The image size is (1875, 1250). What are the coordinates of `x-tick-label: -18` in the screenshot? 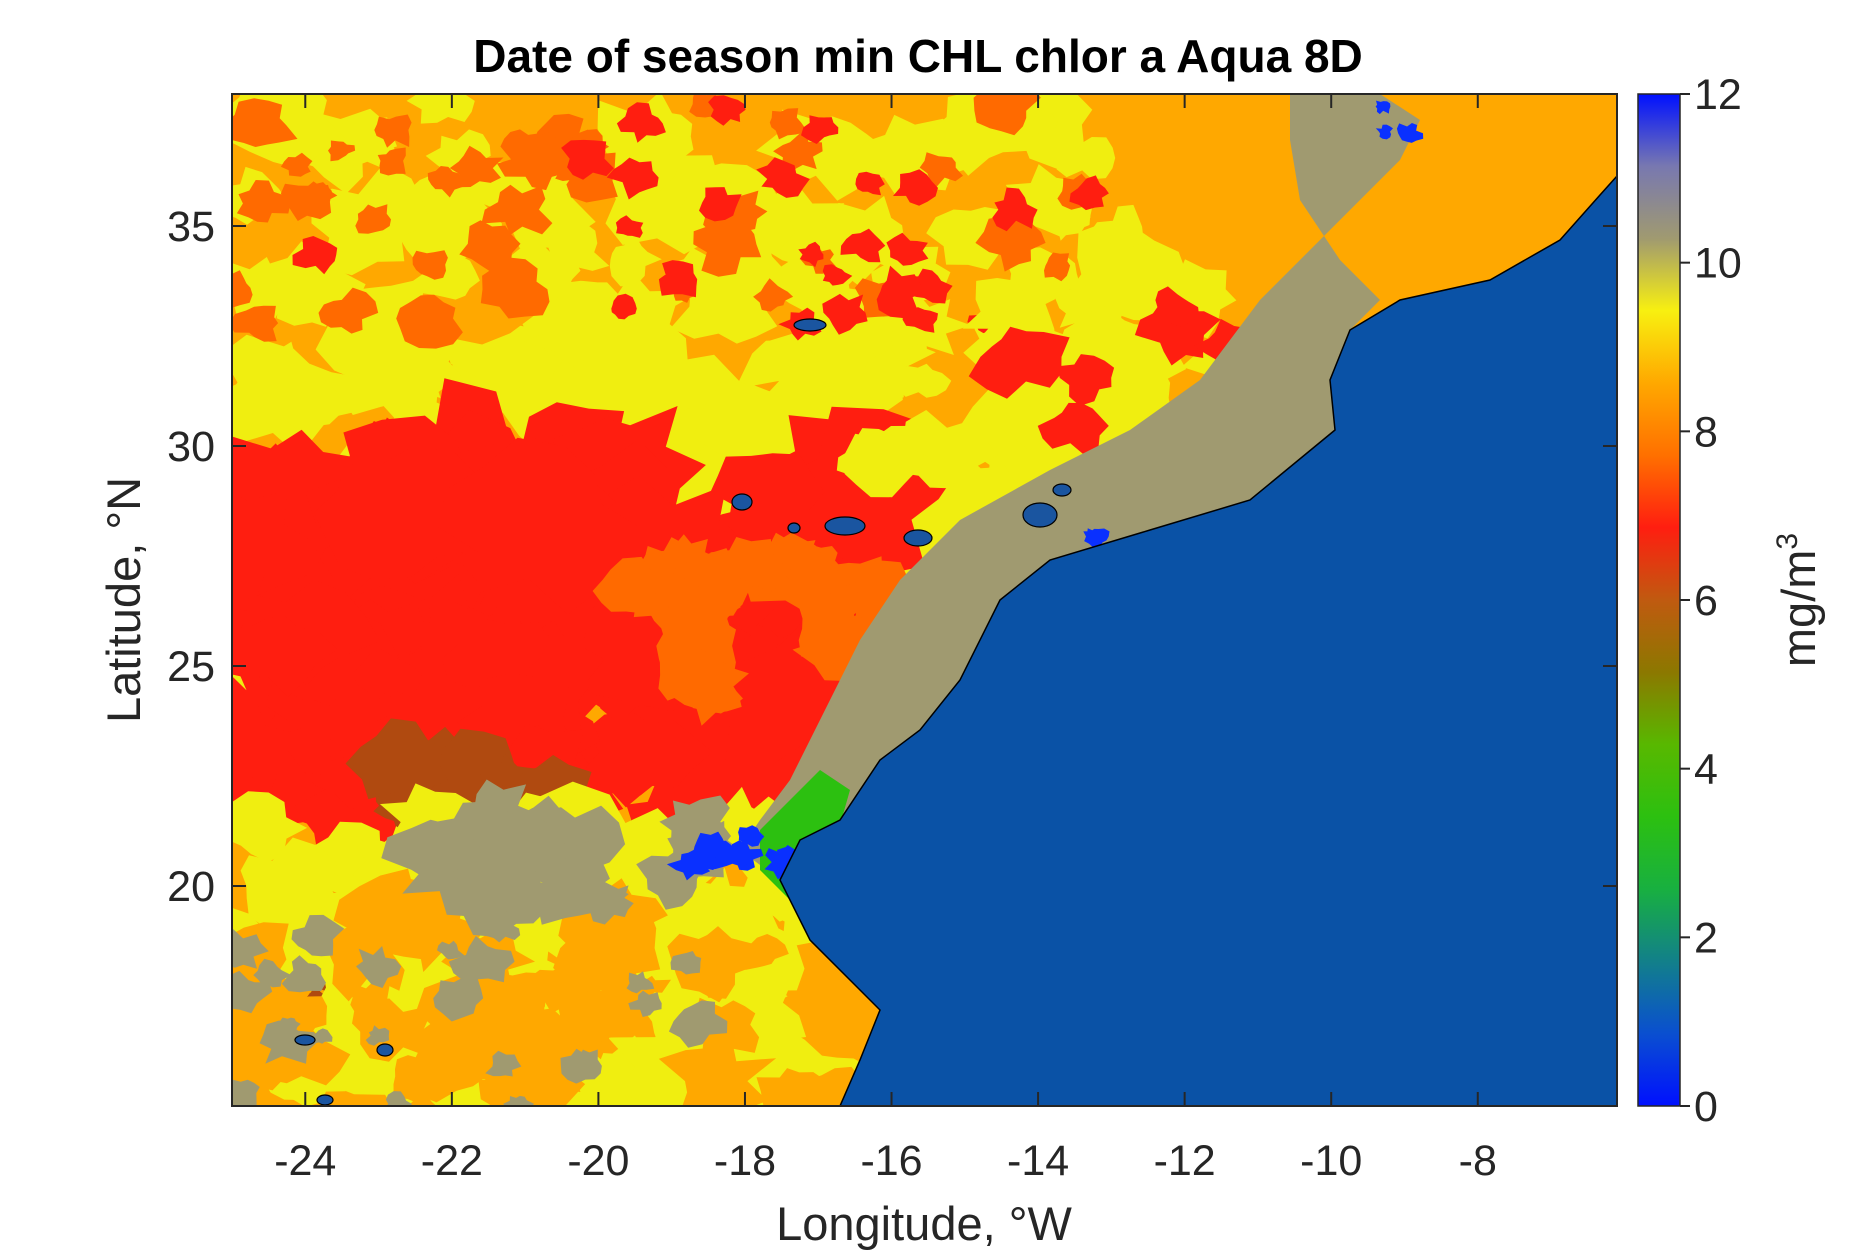 It's located at (745, 1161).